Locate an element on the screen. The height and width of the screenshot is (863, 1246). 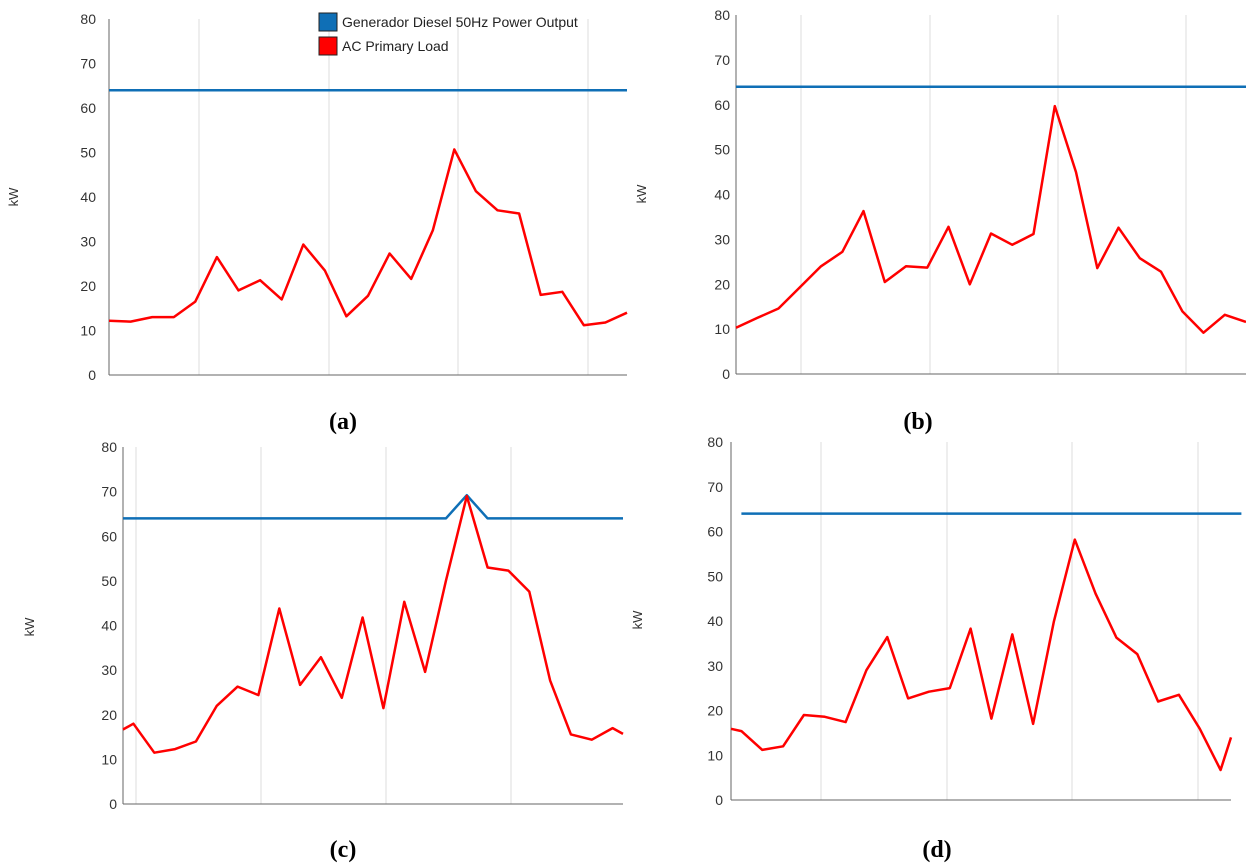
panel-caption-d: (d) is located at coordinates (936, 850).